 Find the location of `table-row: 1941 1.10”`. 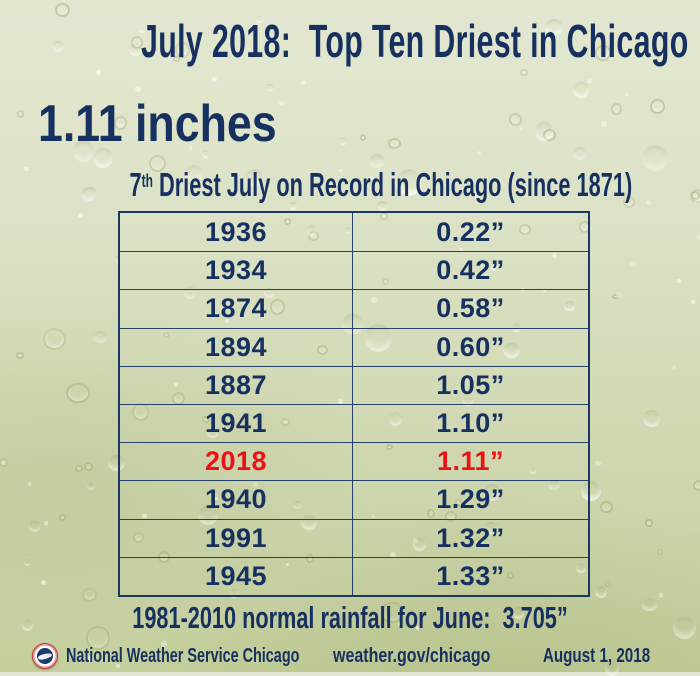

table-row: 1941 1.10” is located at coordinates (354, 423).